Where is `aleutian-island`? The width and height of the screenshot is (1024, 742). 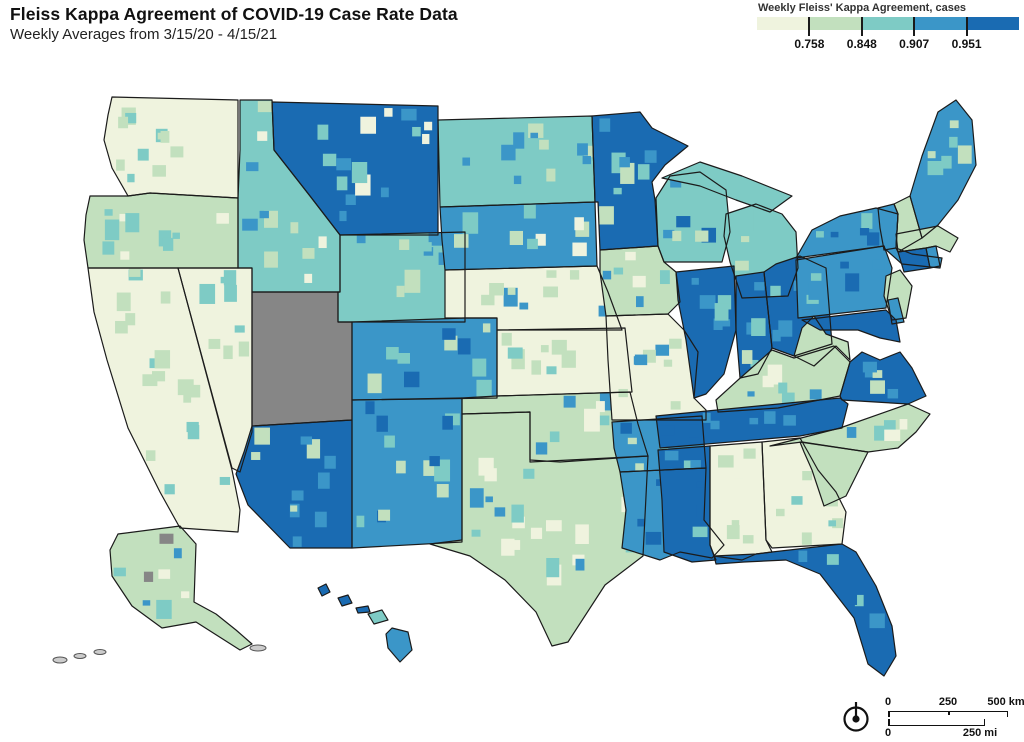 aleutian-island is located at coordinates (60, 660).